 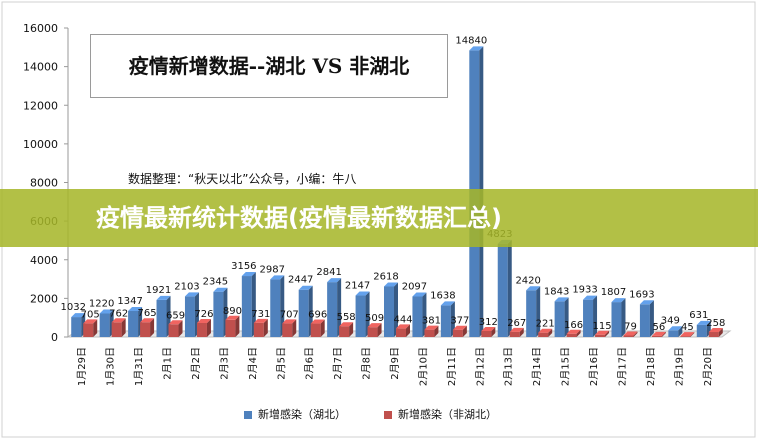 I want to click on y-tick-label: 12000, so click(x=40, y=105).